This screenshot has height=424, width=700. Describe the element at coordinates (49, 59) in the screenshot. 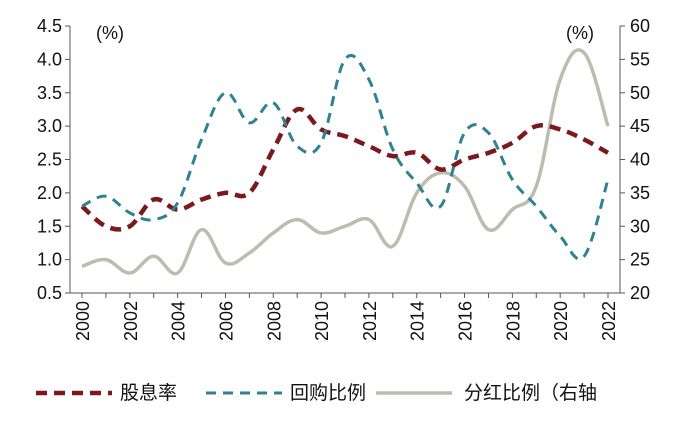

I see `y-left-tick-label: 4.0` at that location.